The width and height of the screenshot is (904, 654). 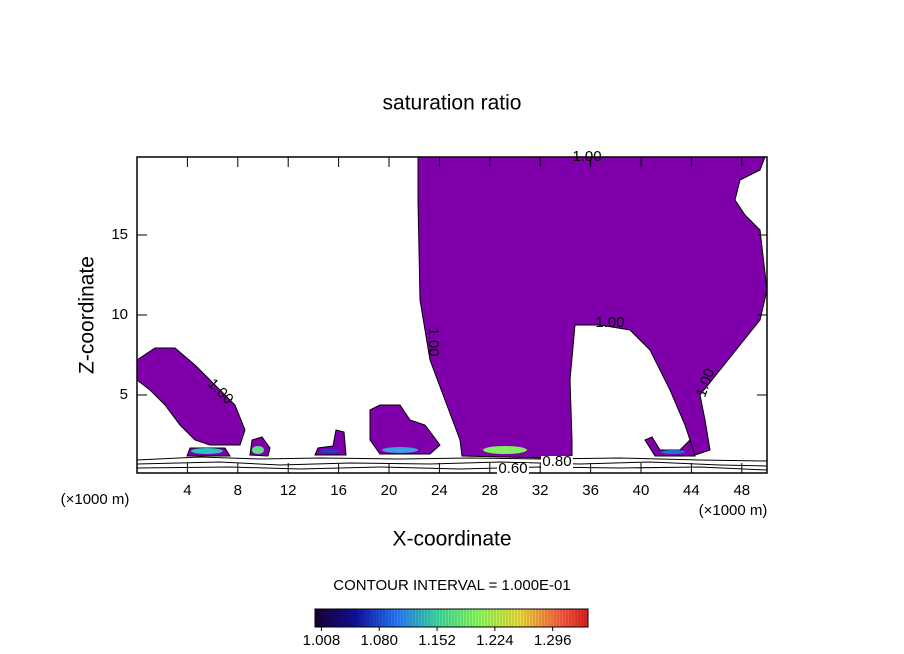 What do you see at coordinates (238, 490) in the screenshot?
I see `x-tick-label: 8` at bounding box center [238, 490].